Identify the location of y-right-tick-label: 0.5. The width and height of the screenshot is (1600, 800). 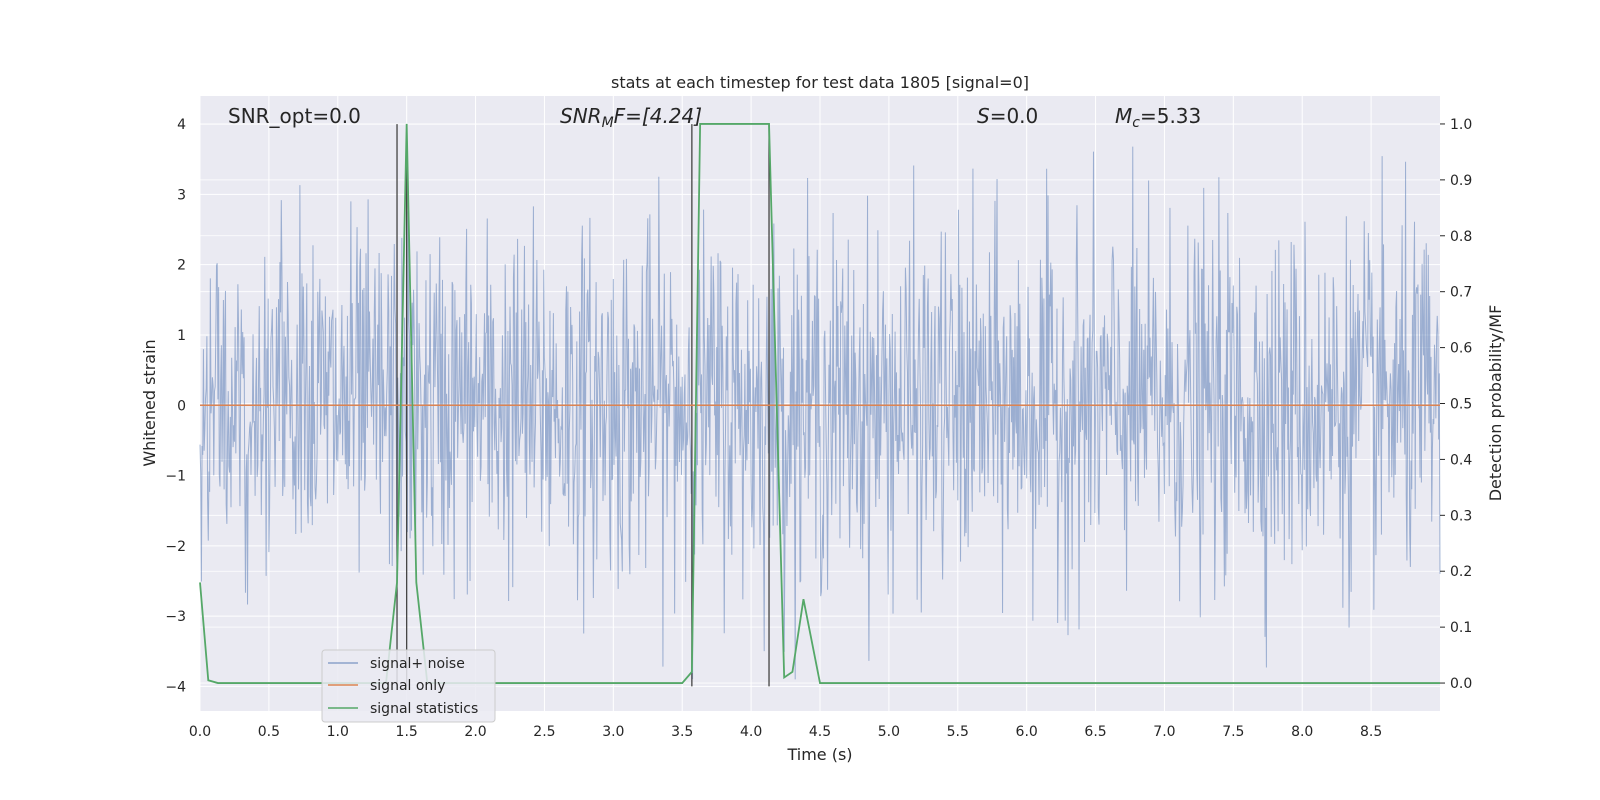
(1461, 405).